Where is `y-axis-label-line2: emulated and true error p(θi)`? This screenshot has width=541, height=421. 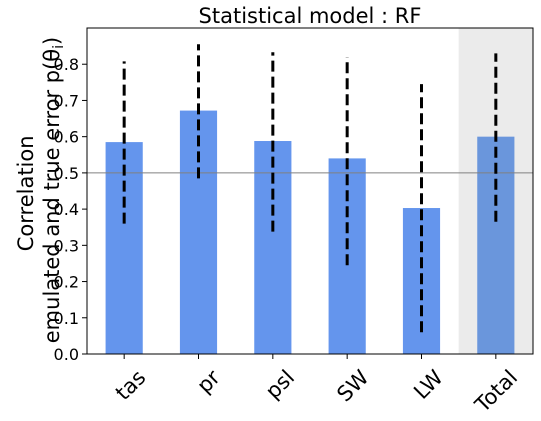
y-axis-label-line2: emulated and true error p(θi) is located at coordinates (53, 190).